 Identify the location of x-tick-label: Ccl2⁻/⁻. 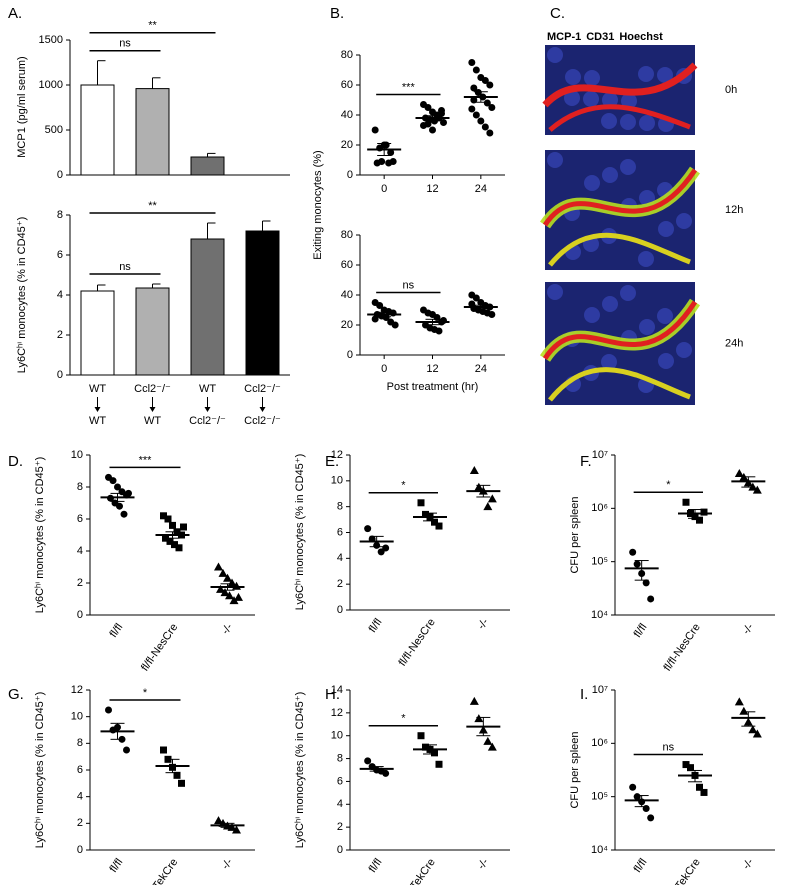
(207, 421).